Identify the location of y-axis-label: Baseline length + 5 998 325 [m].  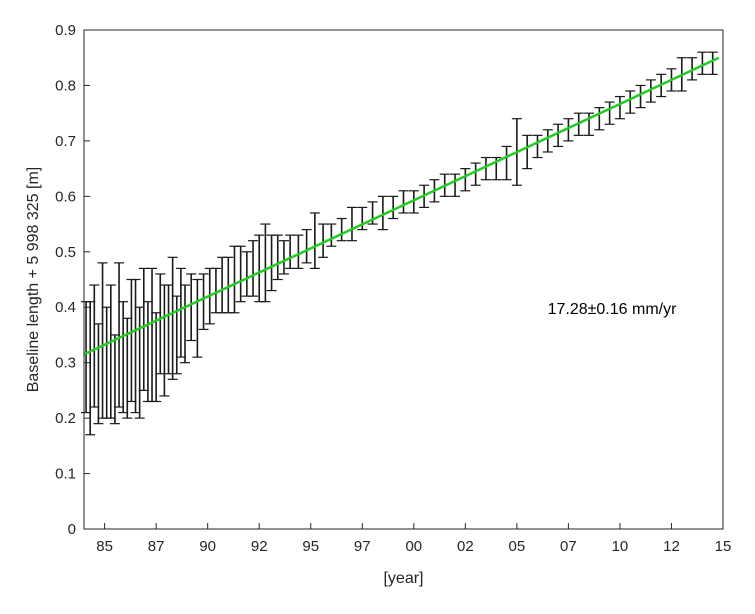
(33, 280).